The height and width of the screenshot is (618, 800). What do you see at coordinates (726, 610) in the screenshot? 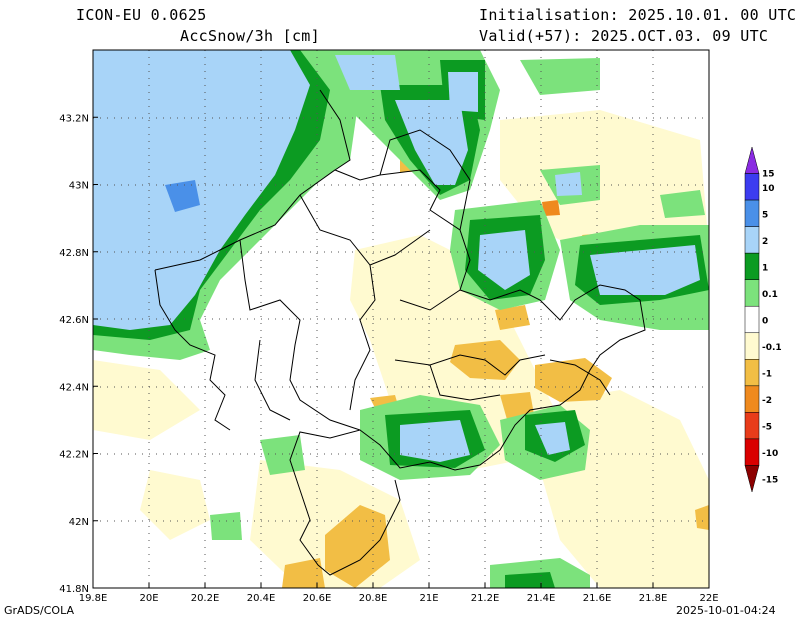
I see `timestamp-text: 2025-10-01-04:24` at bounding box center [726, 610].